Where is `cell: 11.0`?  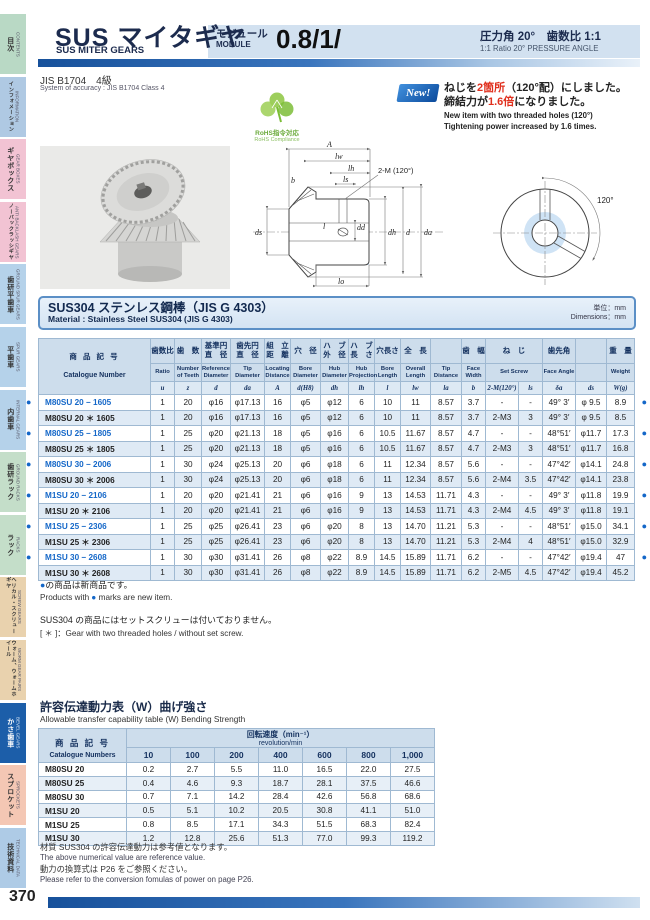 cell: 11.0 is located at coordinates (280, 769).